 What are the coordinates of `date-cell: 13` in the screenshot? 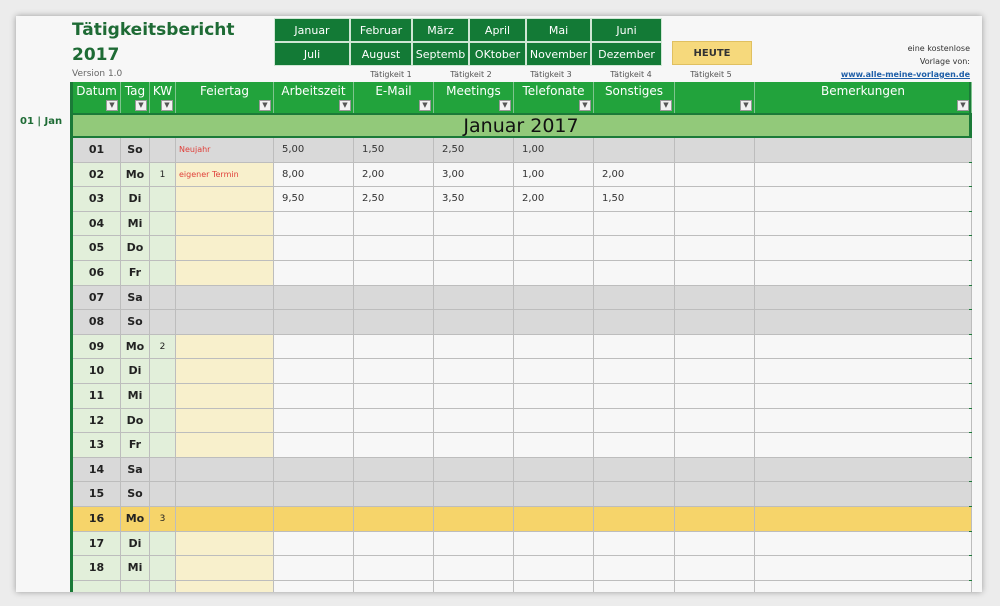 It's located at (97, 445).